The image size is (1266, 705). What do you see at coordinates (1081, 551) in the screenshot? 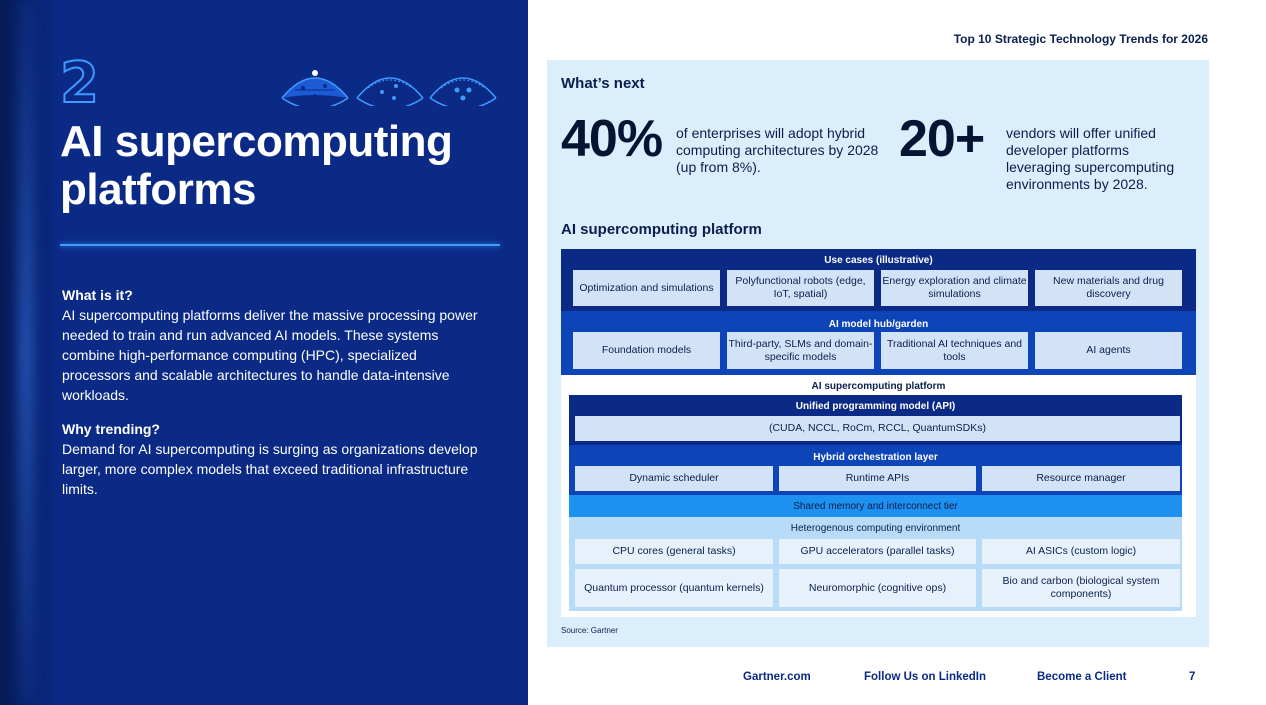
I see `hetero-cell: AI ASICs (custom logic)` at bounding box center [1081, 551].